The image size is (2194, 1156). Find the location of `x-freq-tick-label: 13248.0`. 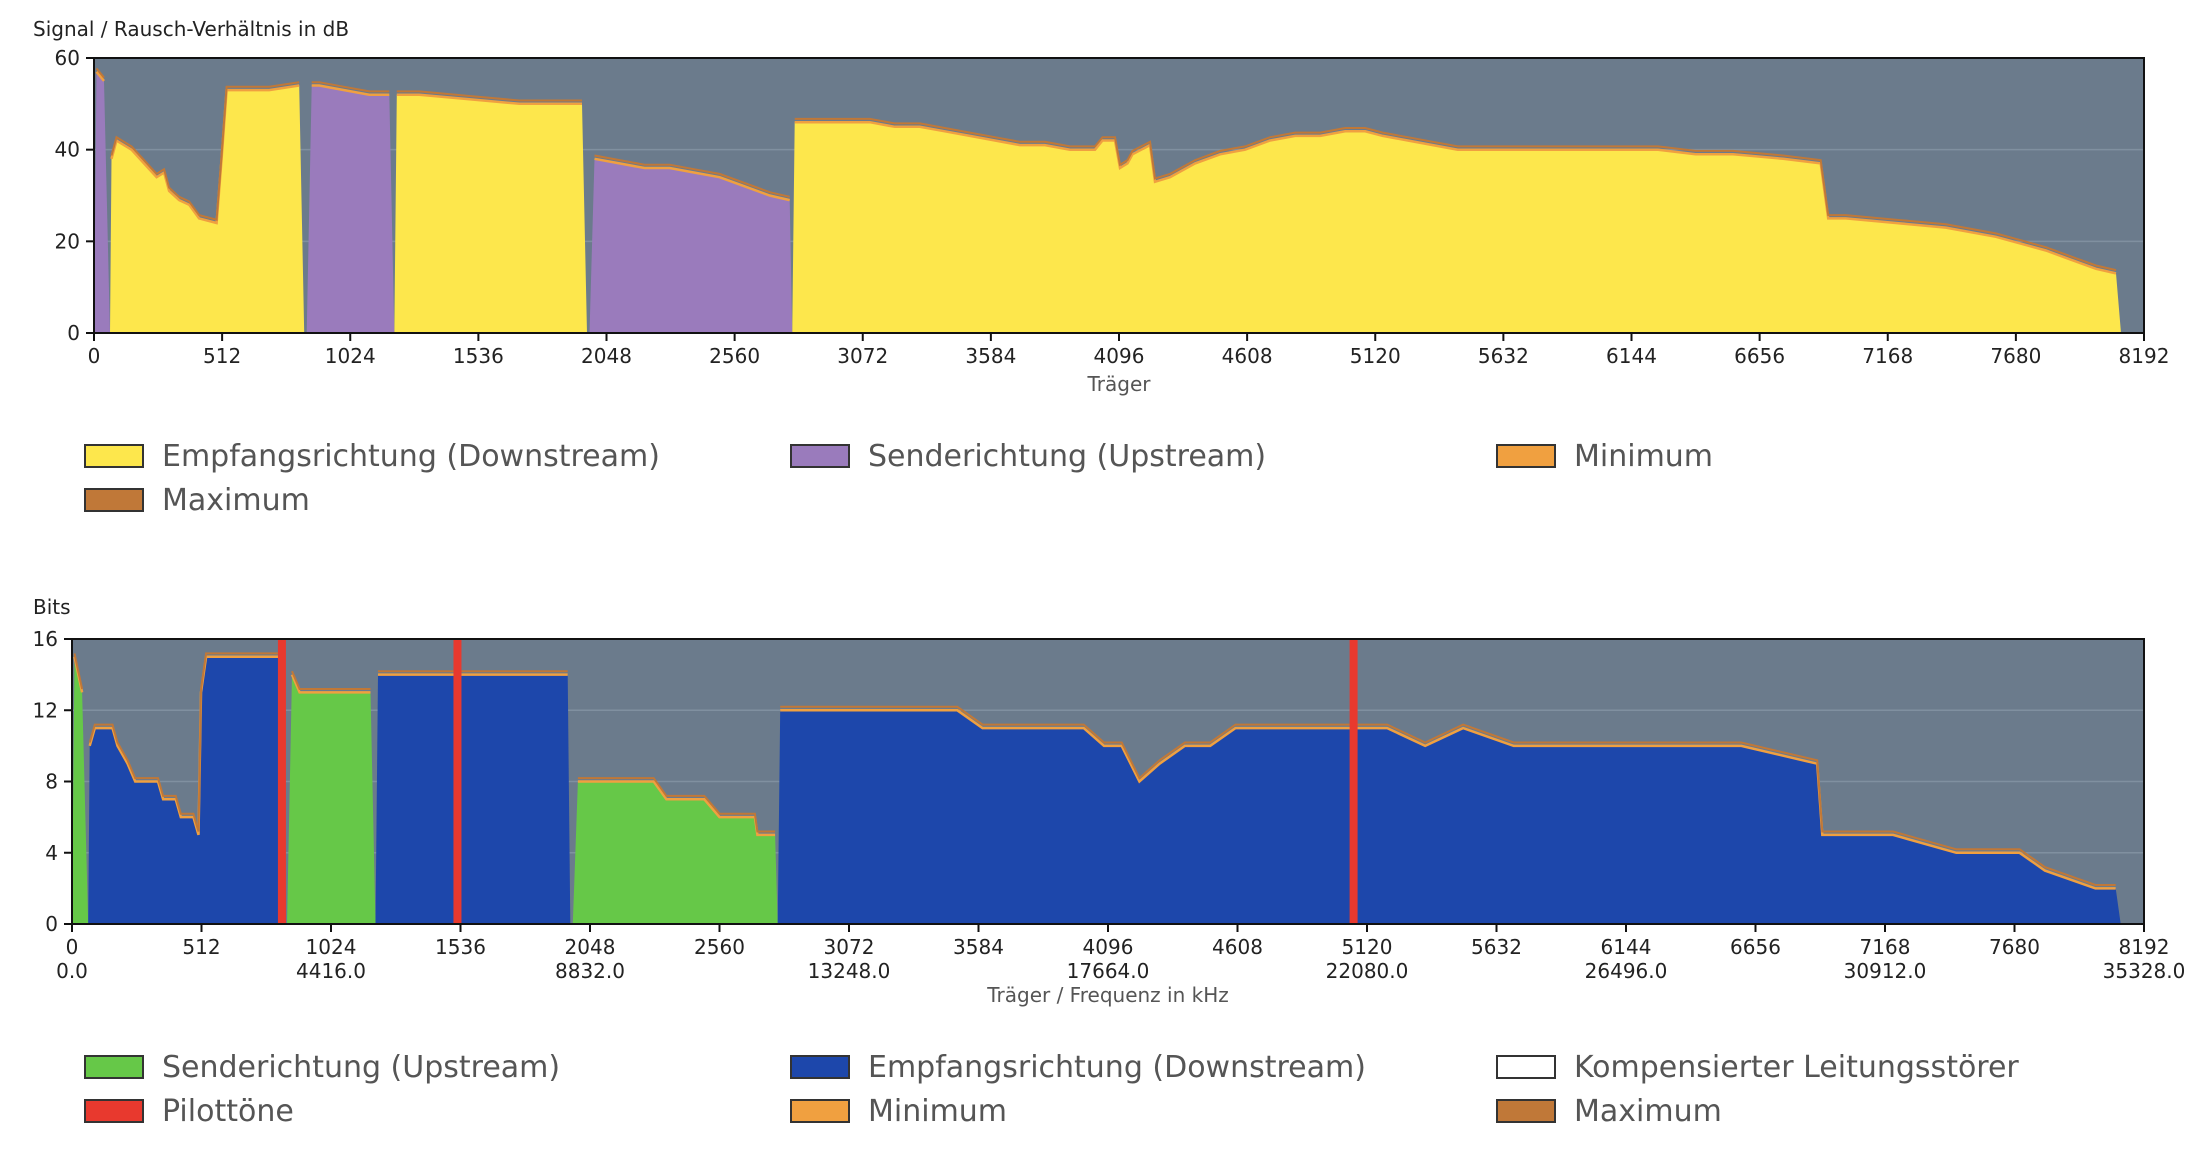

x-freq-tick-label: 13248.0 is located at coordinates (849, 971).